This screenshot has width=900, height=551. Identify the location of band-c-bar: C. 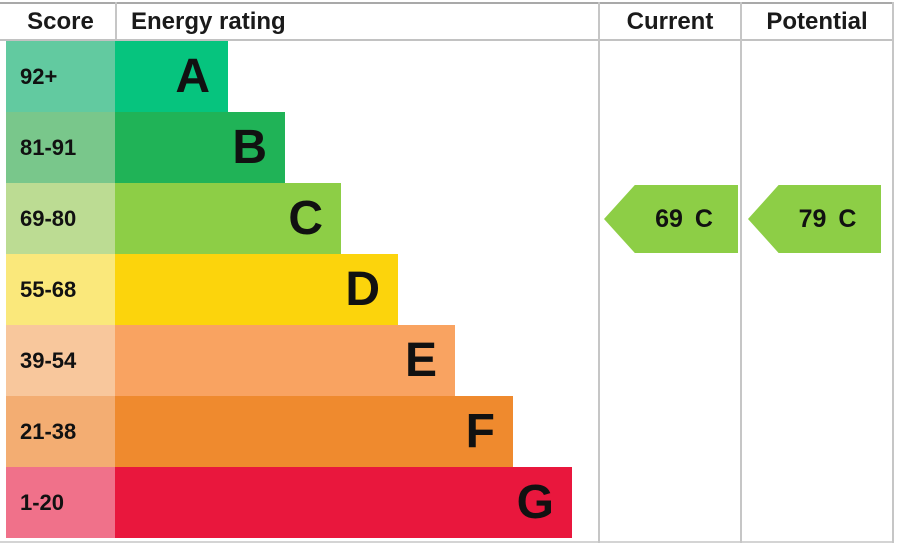
(228, 218).